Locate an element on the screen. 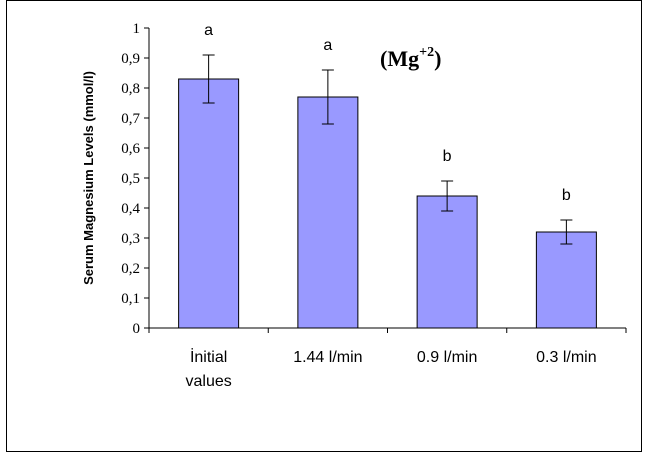  x-ticks is located at coordinates (387, 330).